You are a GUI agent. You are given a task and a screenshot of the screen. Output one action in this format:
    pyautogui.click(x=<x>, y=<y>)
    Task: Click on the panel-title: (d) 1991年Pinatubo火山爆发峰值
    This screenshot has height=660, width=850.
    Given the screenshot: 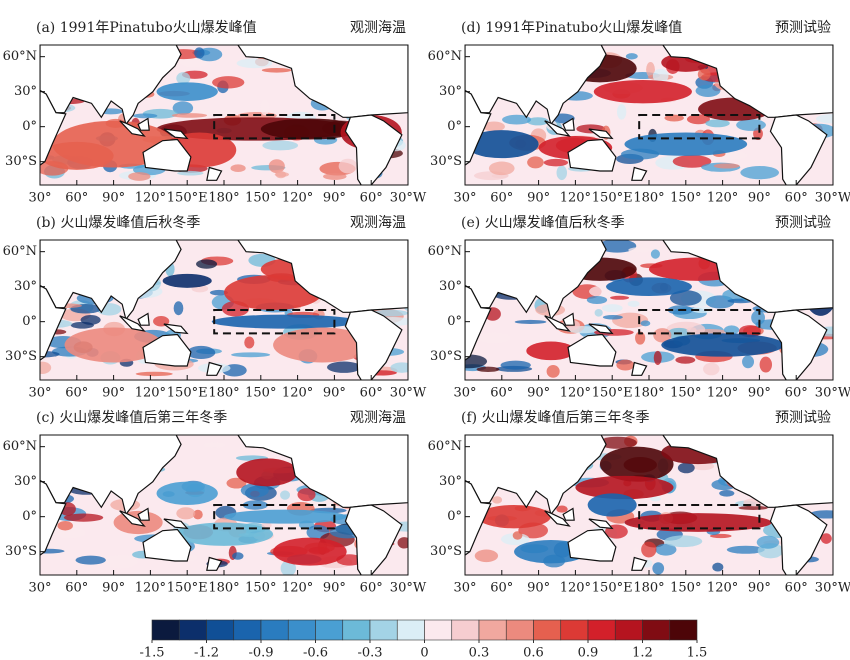 What is the action you would take?
    pyautogui.click(x=571, y=28)
    